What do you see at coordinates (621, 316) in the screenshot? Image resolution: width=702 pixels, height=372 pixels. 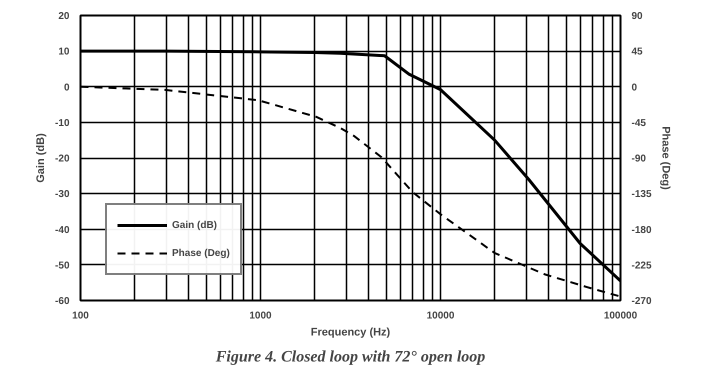 I see `x-tick-label: 100000` at bounding box center [621, 316].